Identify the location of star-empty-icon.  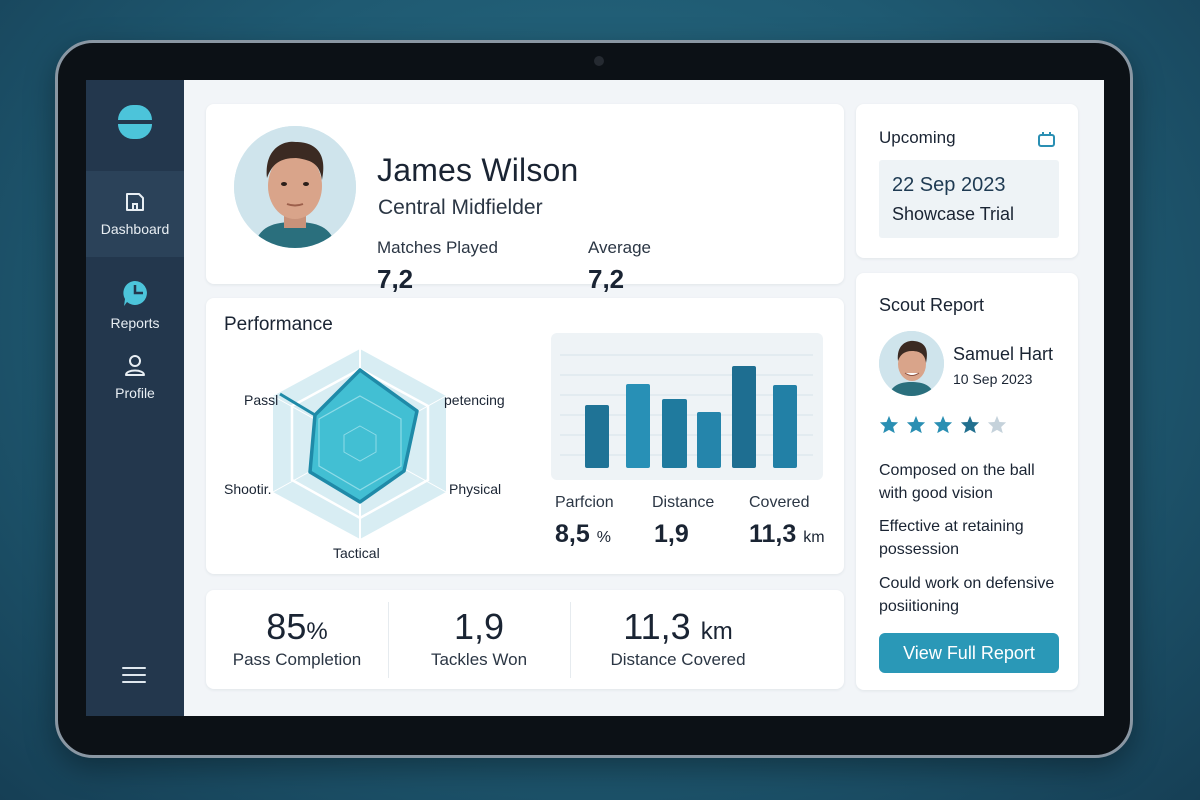
(997, 424).